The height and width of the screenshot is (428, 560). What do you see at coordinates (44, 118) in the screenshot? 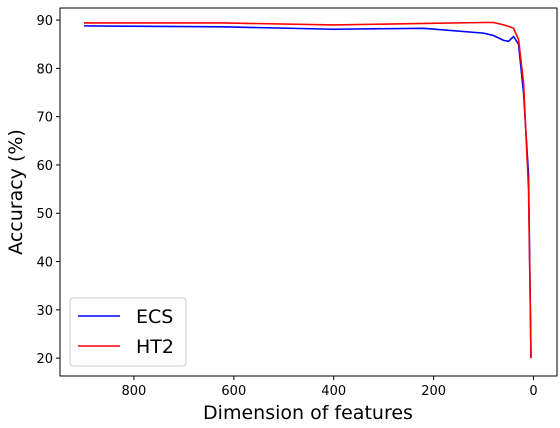
I see `y-tick-label: 70` at bounding box center [44, 118].